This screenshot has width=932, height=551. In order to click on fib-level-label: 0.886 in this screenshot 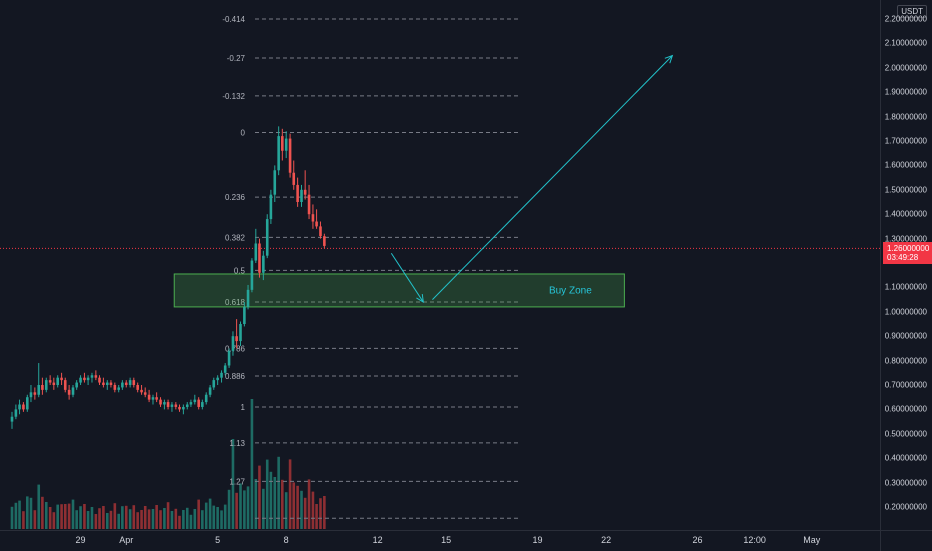, I will do `click(235, 376)`.